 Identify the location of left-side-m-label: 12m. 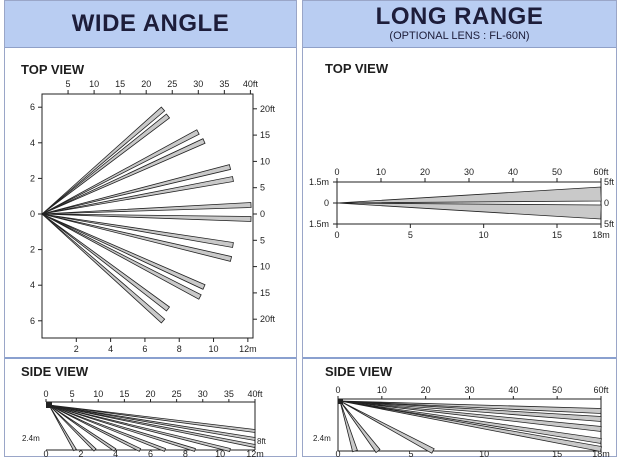
(255, 453).